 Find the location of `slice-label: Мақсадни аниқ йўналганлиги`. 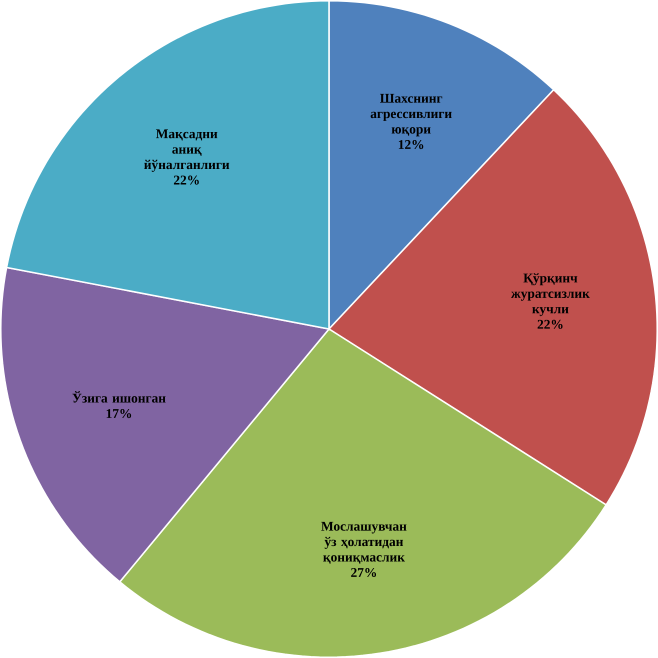

slice-label: Мақсадни аниқ йўналганлиги is located at coordinates (187, 150).